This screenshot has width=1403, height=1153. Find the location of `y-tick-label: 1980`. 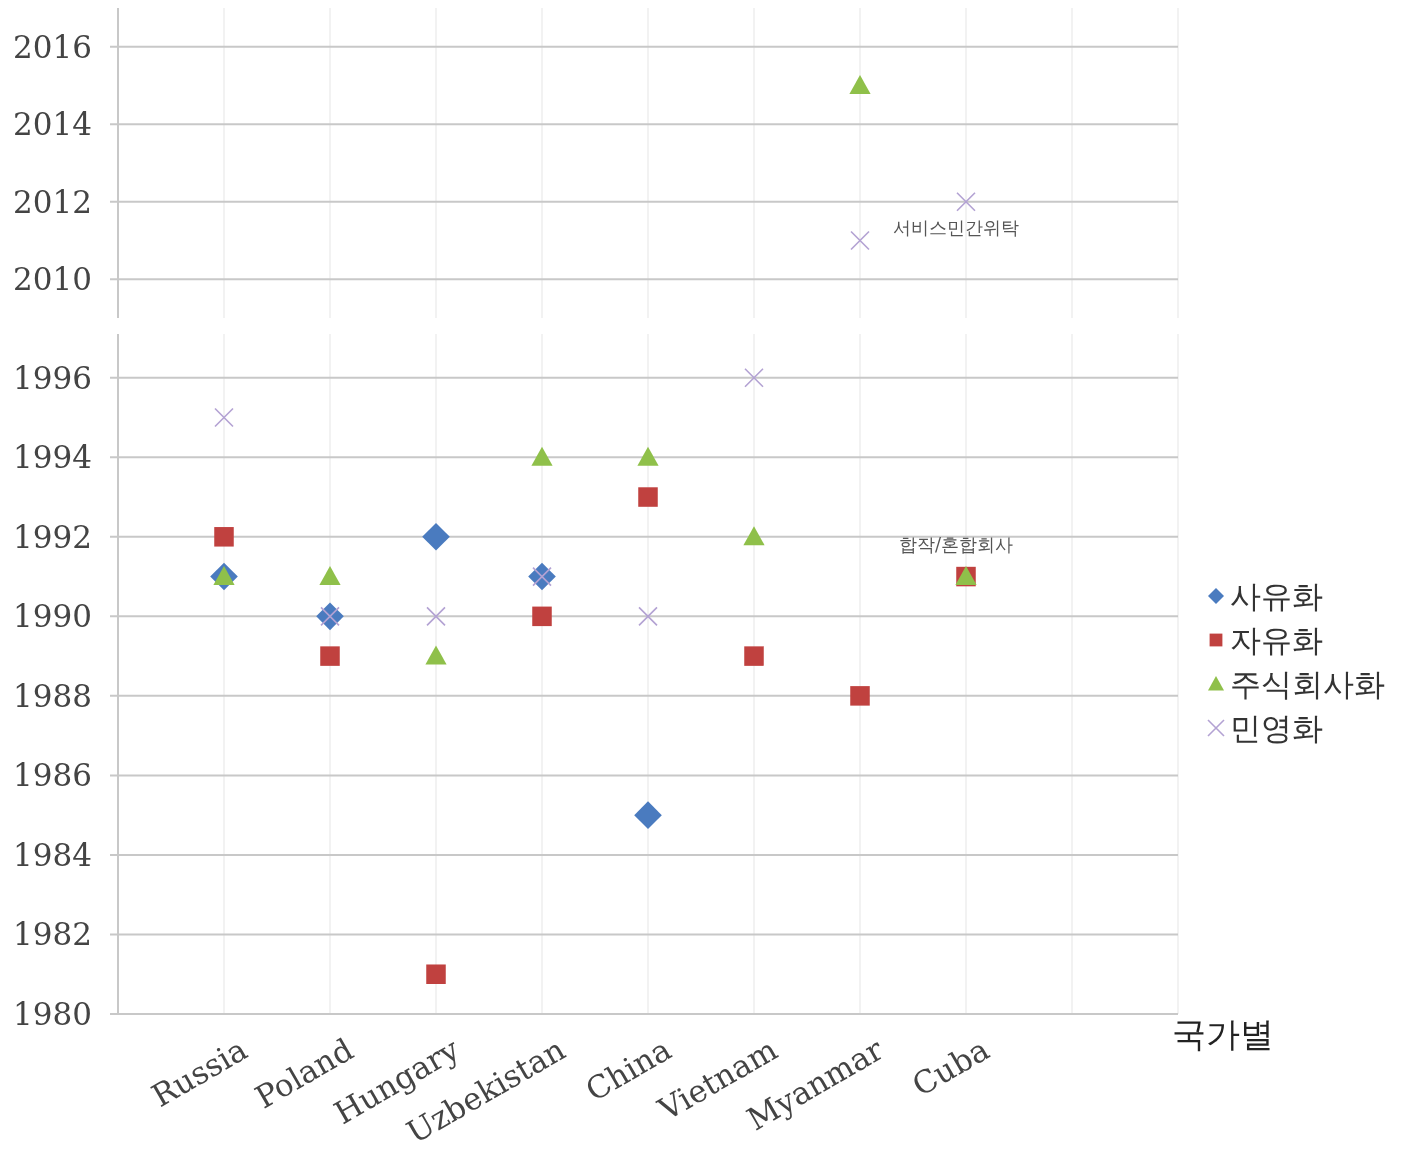

y-tick-label: 1980 is located at coordinates (52, 1014).